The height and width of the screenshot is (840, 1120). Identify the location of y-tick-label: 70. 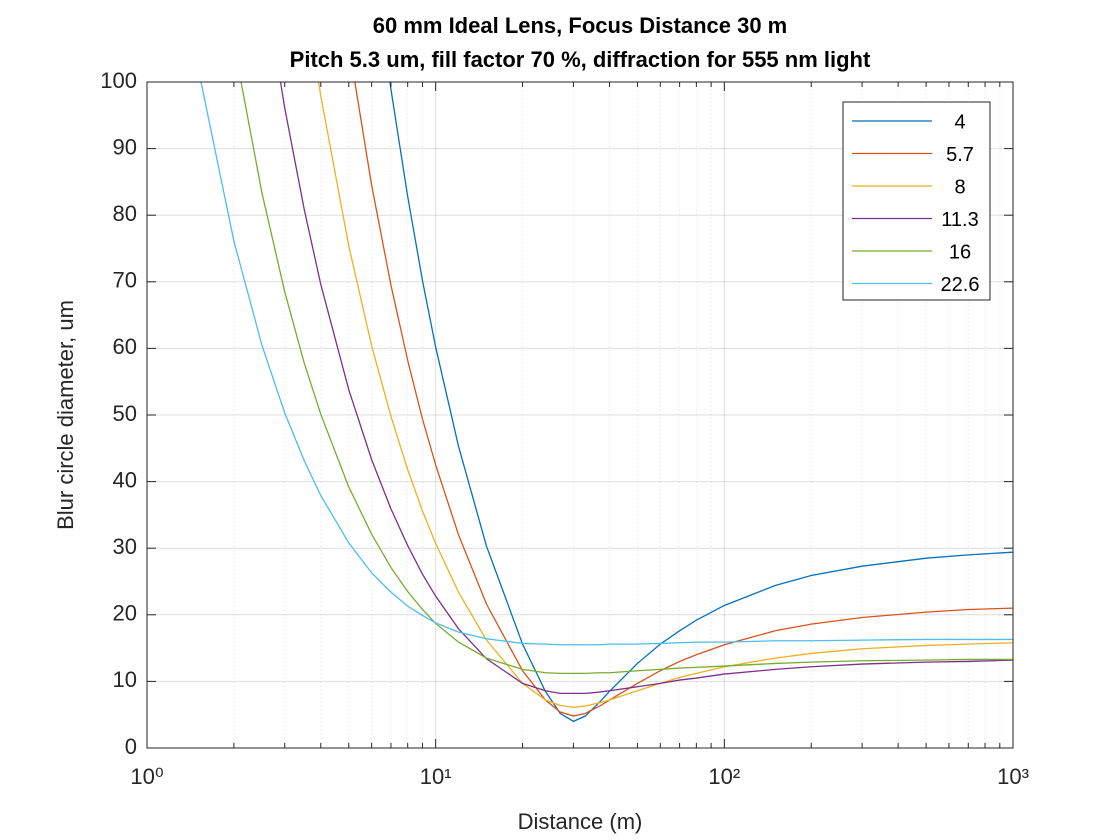
(125, 280).